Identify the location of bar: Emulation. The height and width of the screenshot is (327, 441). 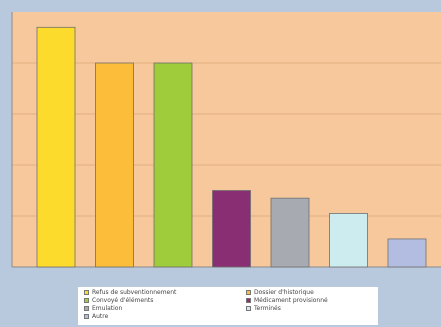
(290, 232).